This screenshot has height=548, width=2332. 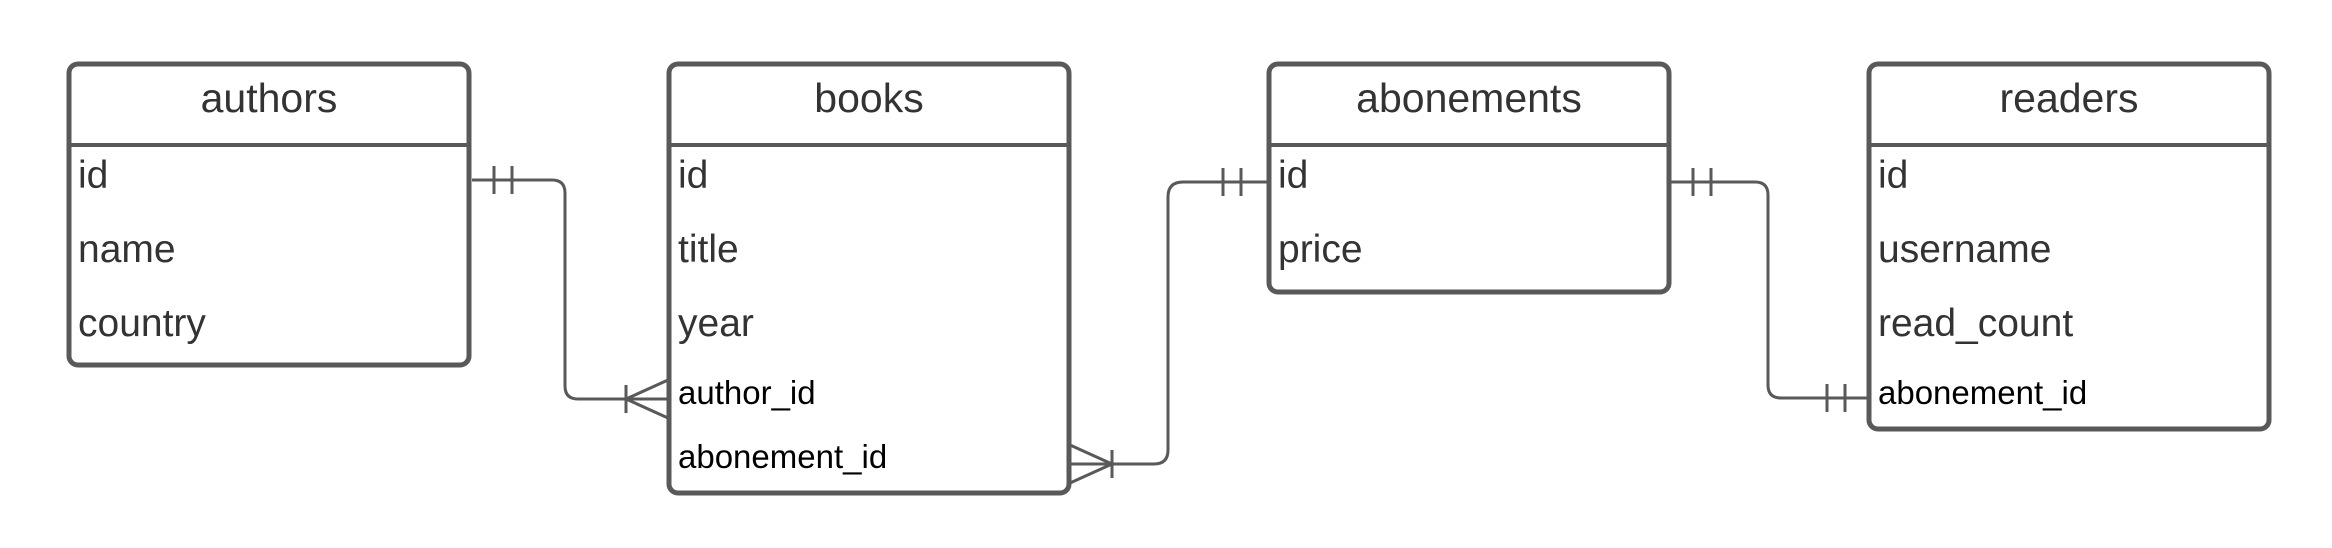 I want to click on table-authors: authors id name country, so click(x=269, y=214).